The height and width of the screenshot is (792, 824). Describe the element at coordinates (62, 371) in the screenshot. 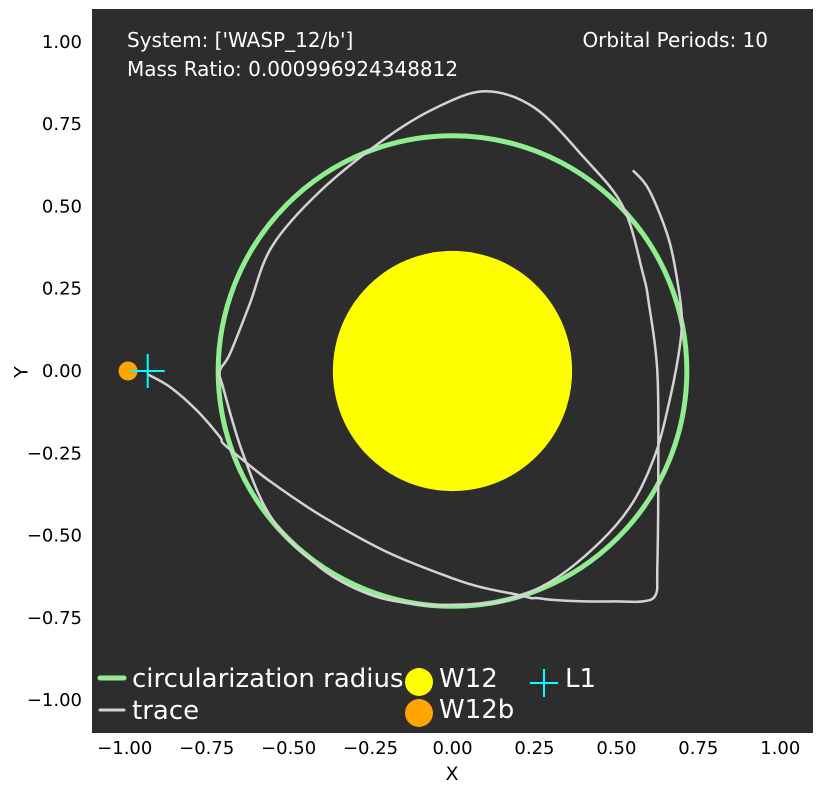

I see `y-tick-label: 0.00` at that location.